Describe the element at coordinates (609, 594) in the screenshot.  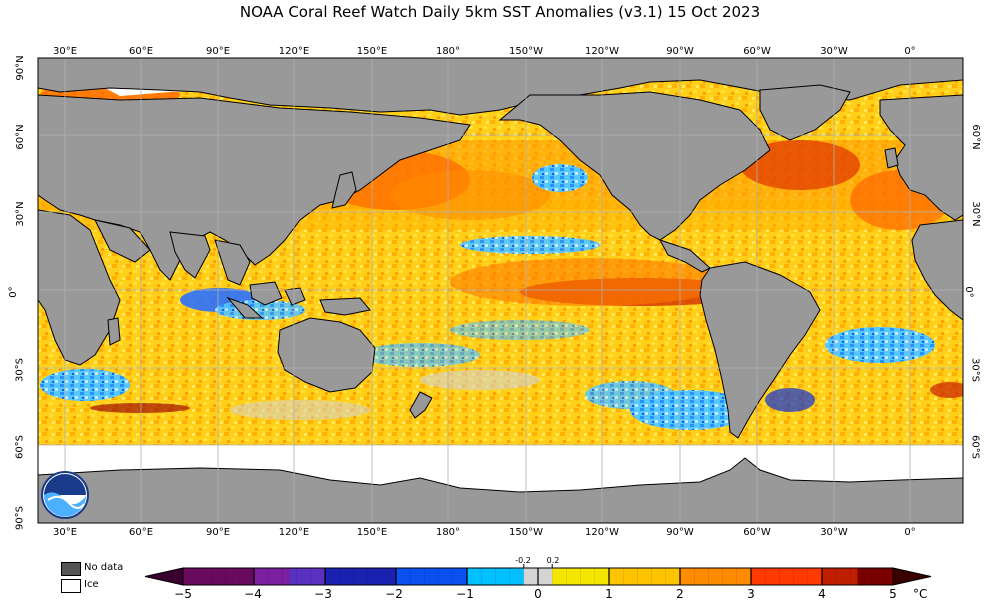
I see `colorbar-tick: 1` at that location.